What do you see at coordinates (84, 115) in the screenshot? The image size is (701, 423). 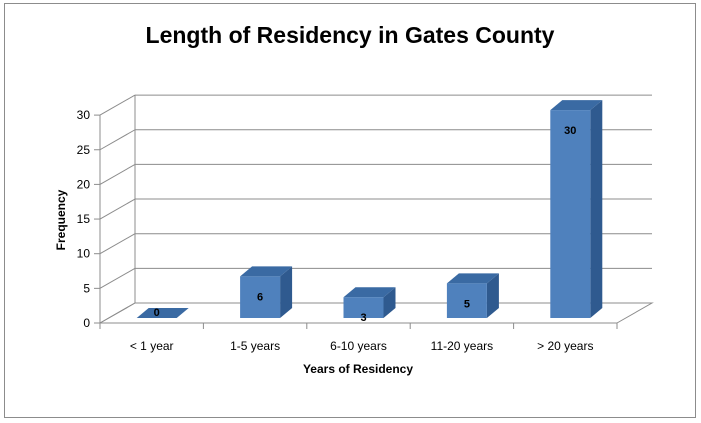 I see `y-tick-label: 30` at bounding box center [84, 115].